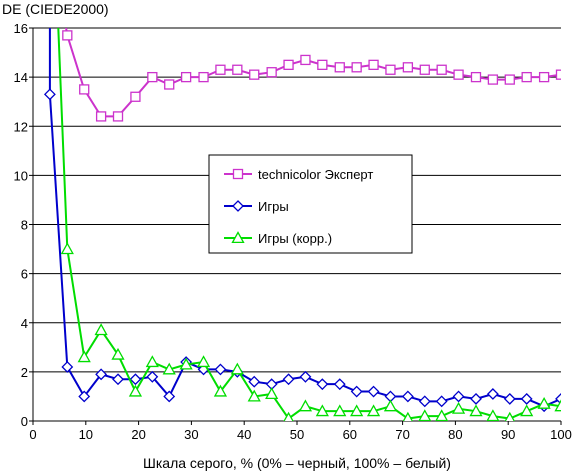 This screenshot has width=573, height=472. What do you see at coordinates (55, 9) in the screenshot?
I see `y-axis-title: DE (CIEDE2000)` at bounding box center [55, 9].